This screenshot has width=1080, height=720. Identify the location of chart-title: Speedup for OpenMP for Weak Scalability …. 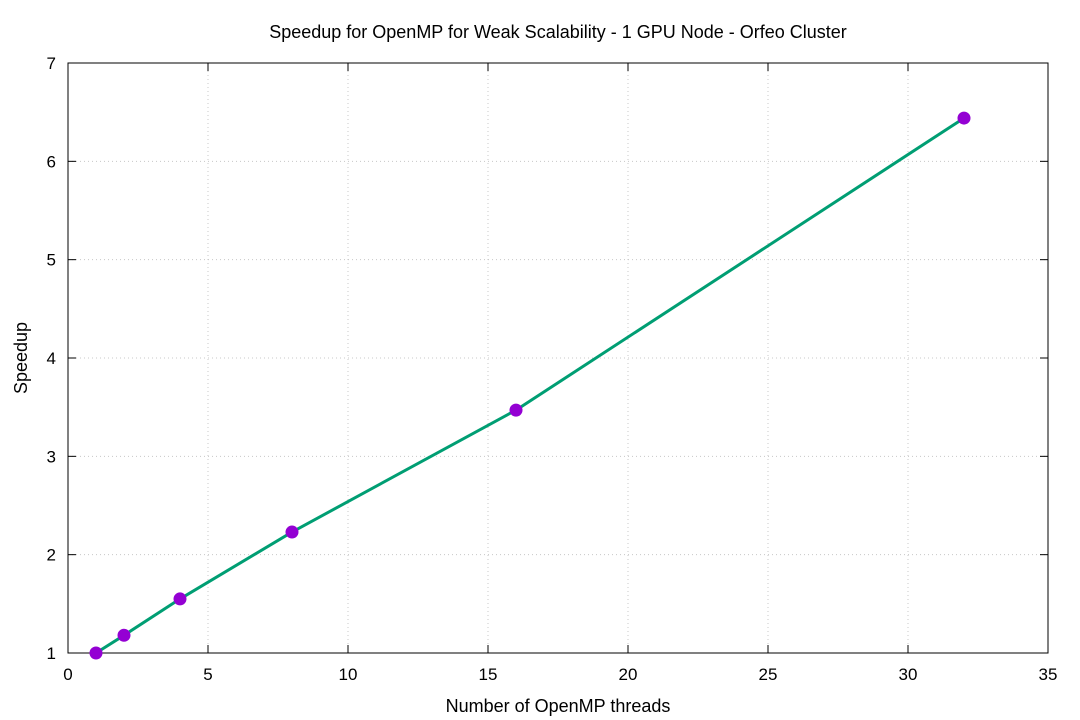
(558, 32).